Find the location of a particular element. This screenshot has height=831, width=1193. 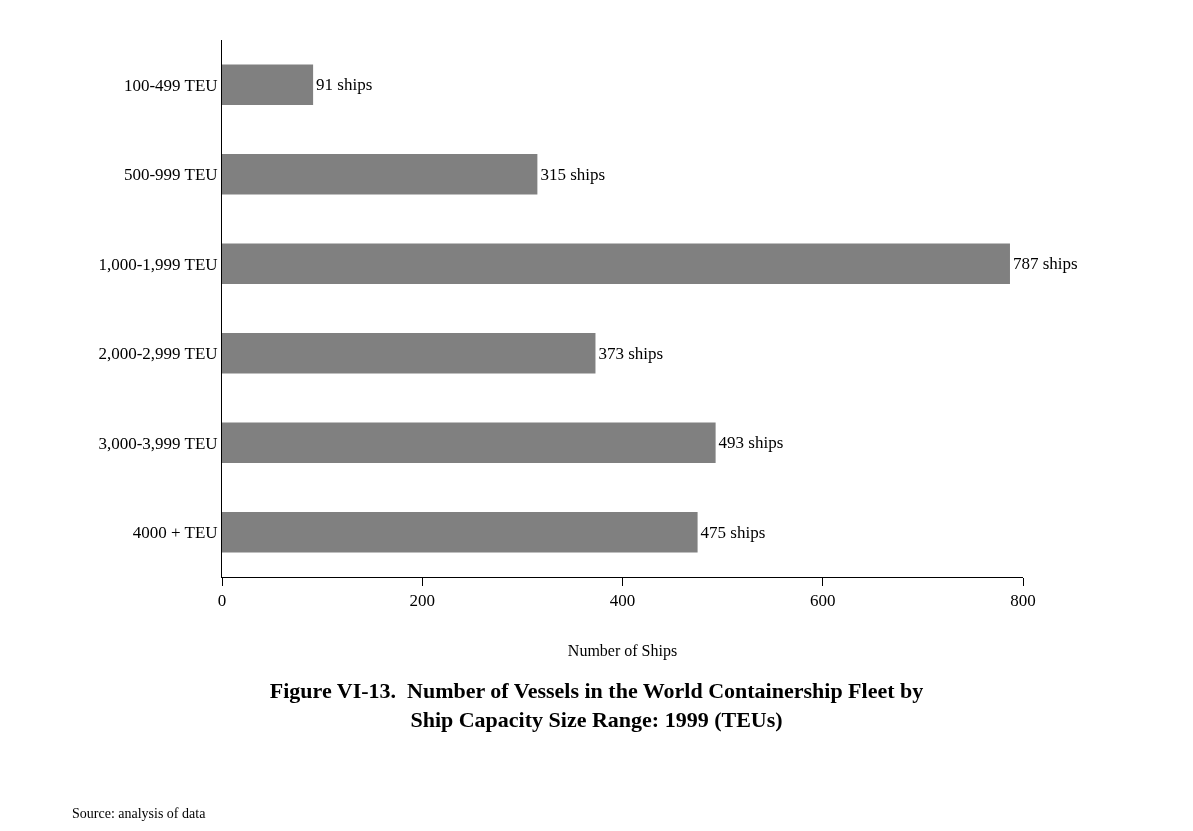

text: Figure VI-13. Number of Vessels in the World Containership Fleet by Ship Capacity Size Range: 1999 (TEUs) is located at coordinates (596, 705).